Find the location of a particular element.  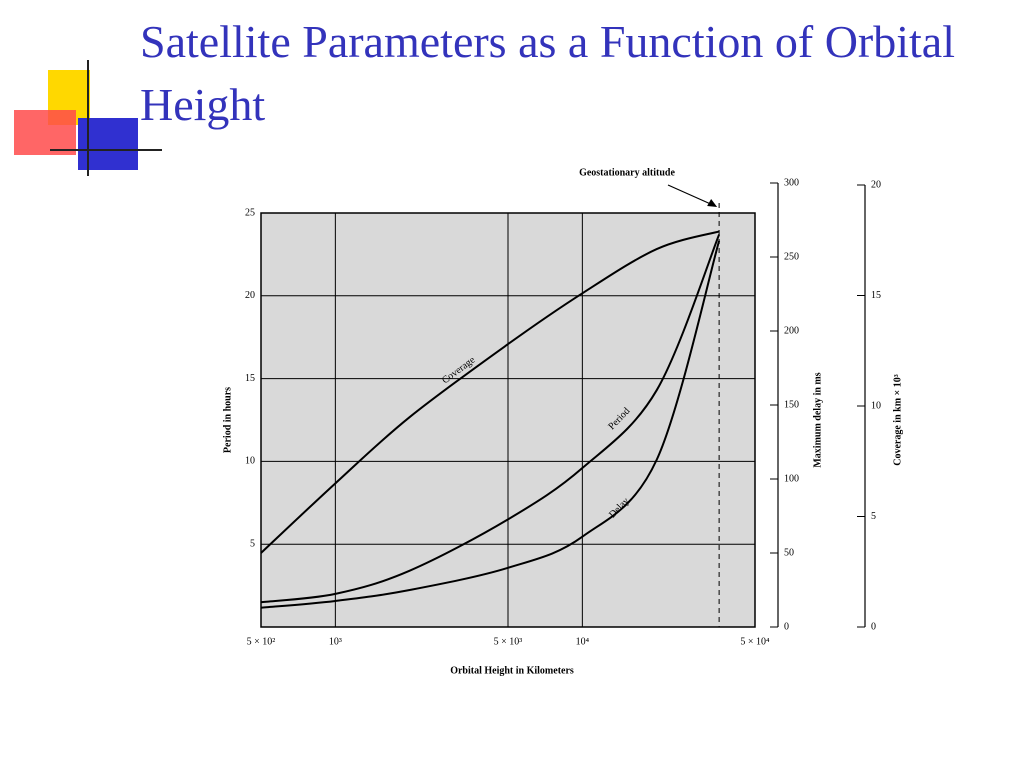

annotation-arrow is located at coordinates (691, 195).